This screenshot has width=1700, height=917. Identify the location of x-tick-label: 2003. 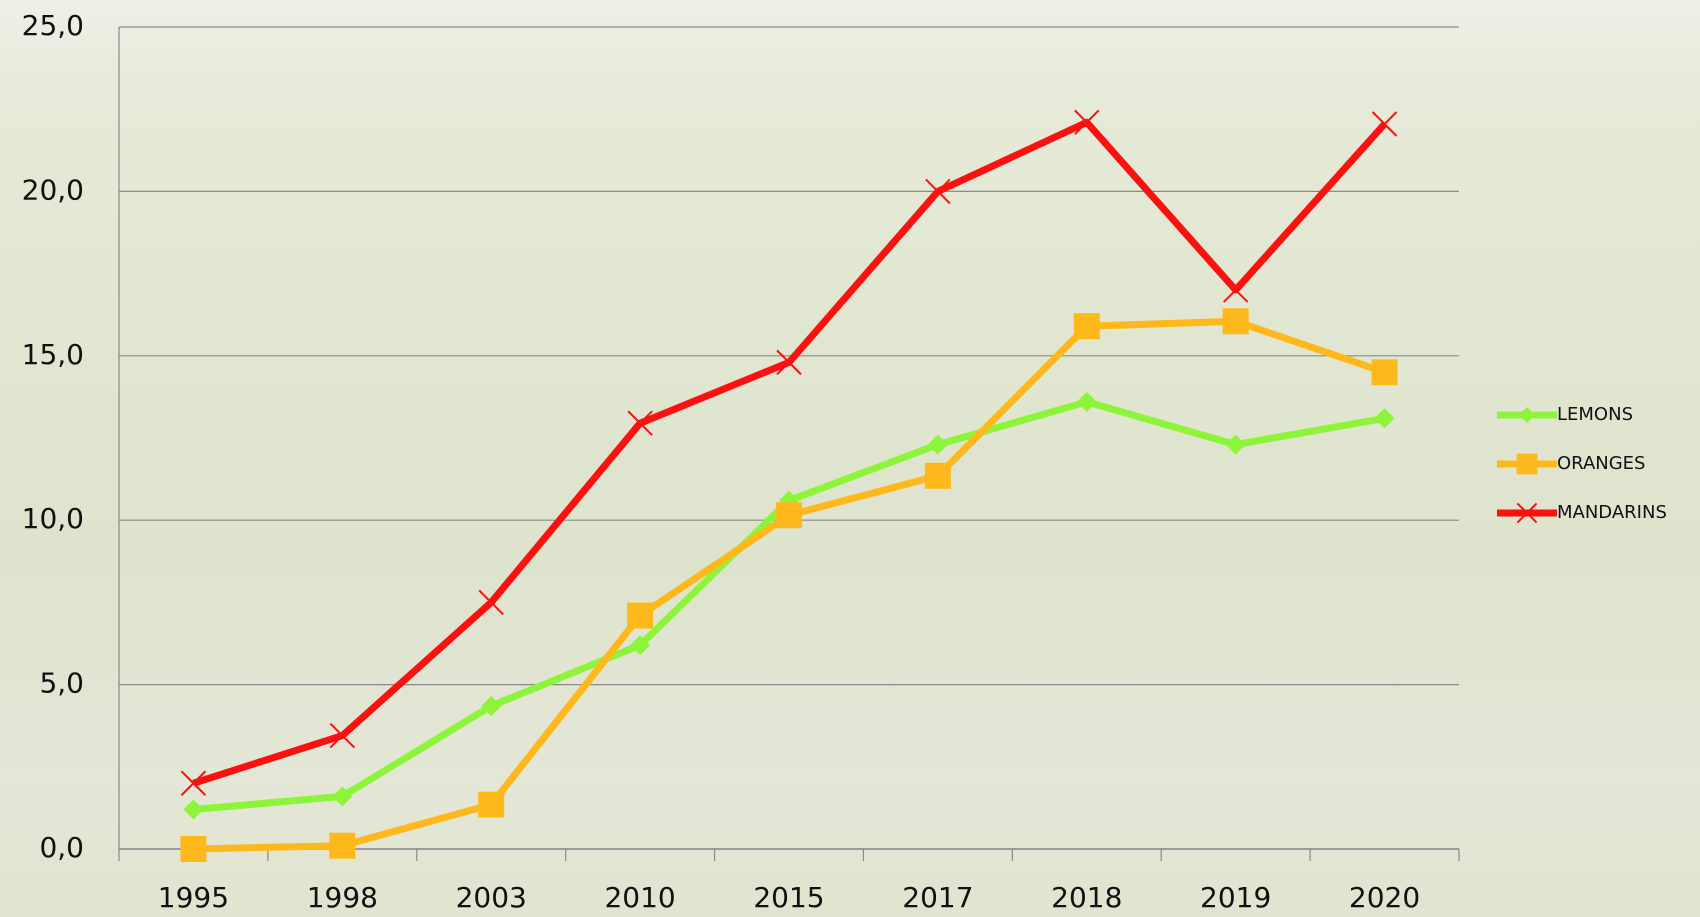
(491, 897).